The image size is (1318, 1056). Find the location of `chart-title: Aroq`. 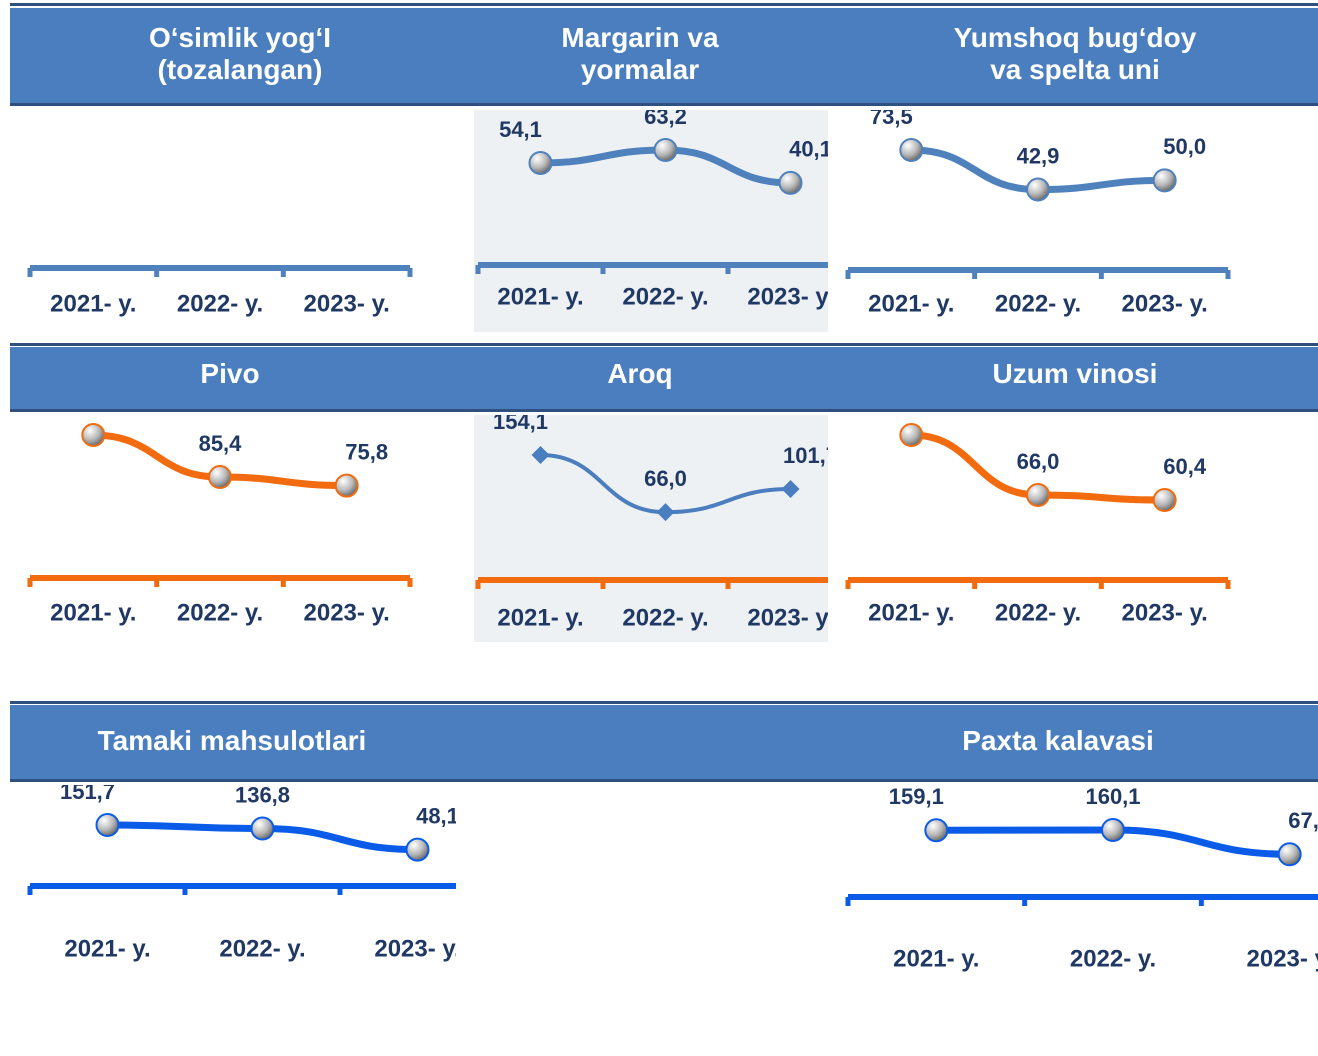

chart-title: Aroq is located at coordinates (639, 373).